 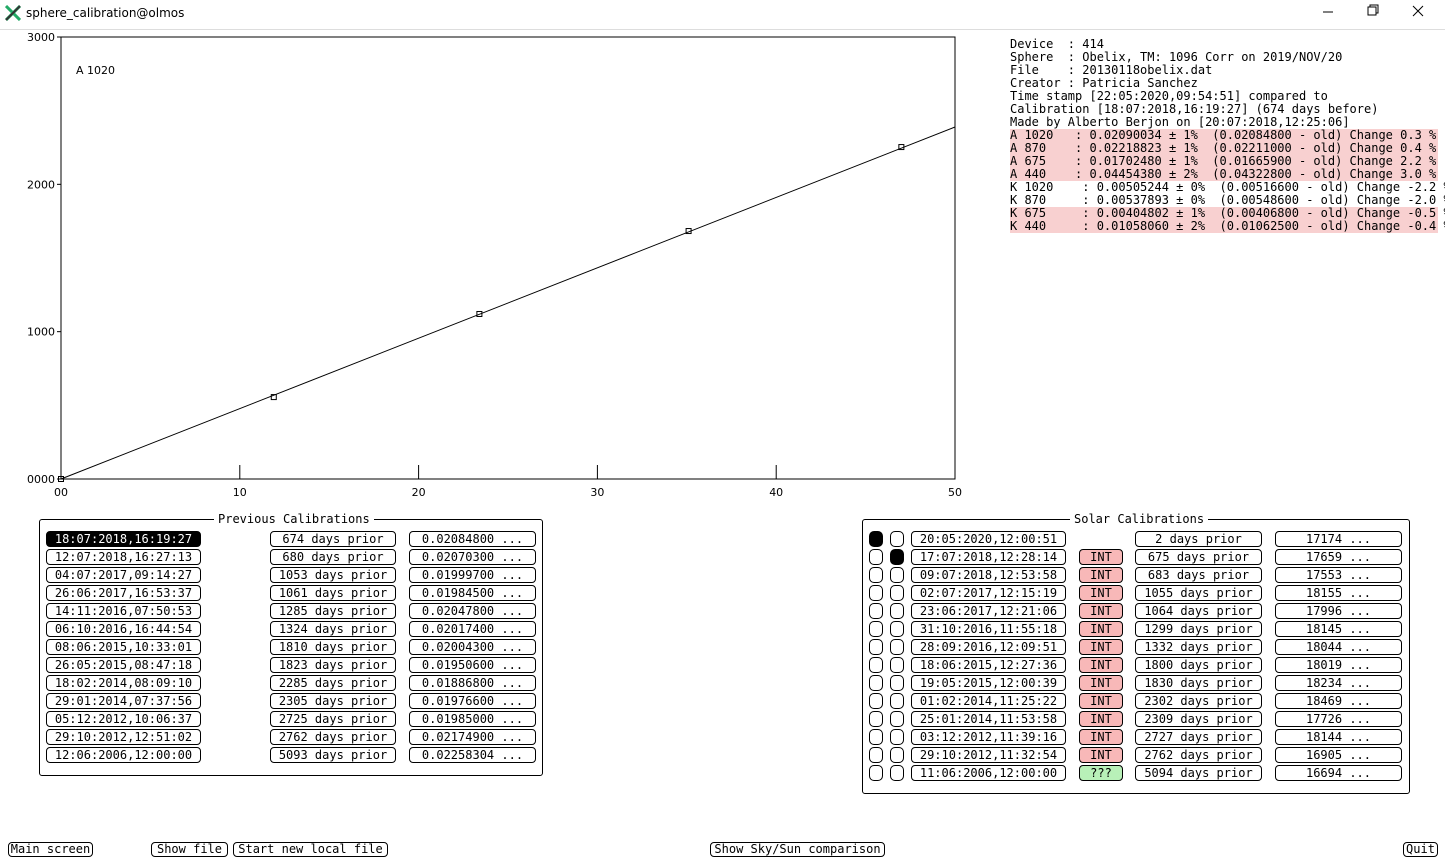 What do you see at coordinates (123, 557) in the screenshot?
I see `date-button: 12:07:2018,16:27:13` at bounding box center [123, 557].